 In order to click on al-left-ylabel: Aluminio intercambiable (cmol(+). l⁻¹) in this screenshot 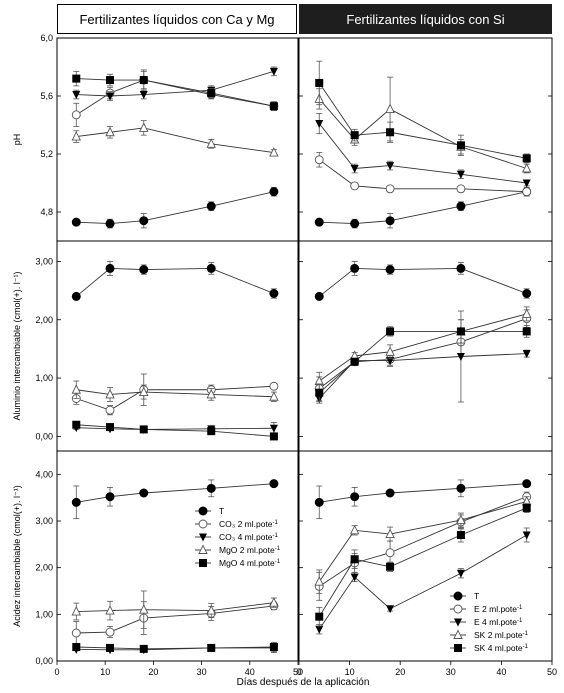, I will do `click(17, 345)`.